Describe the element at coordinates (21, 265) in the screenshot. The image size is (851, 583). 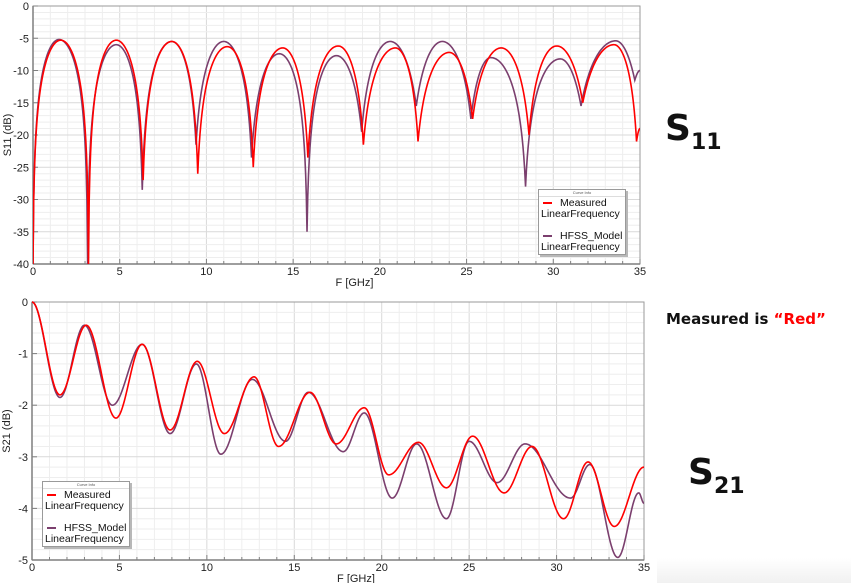
I see `y-tick-label: -40` at that location.